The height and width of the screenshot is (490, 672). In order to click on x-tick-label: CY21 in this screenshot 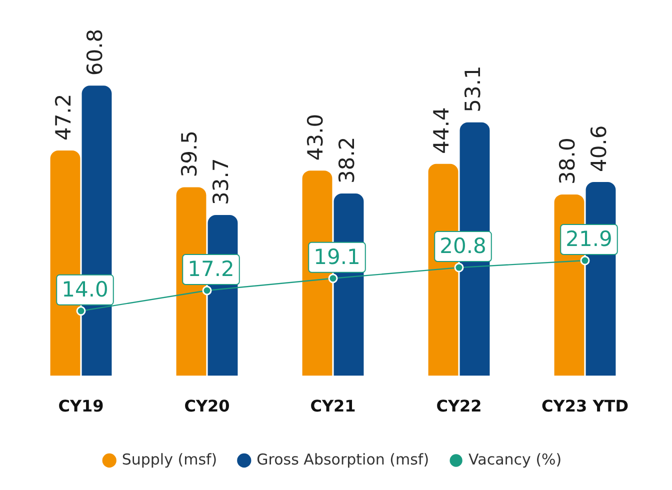, I will do `click(333, 406)`.